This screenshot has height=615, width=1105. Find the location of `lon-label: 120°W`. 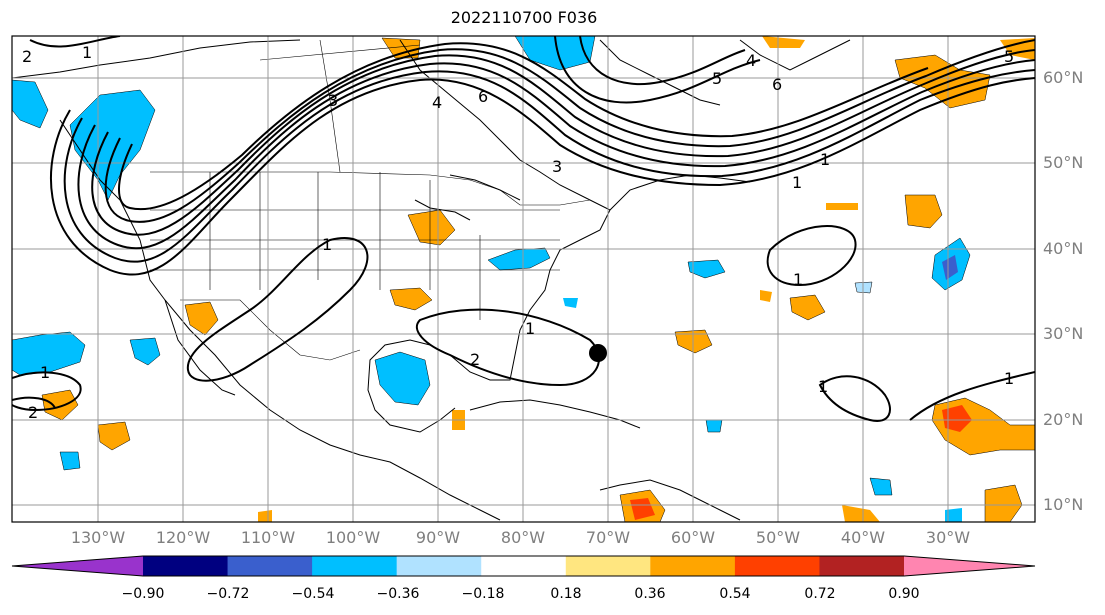

lon-label: 120°W is located at coordinates (183, 537).